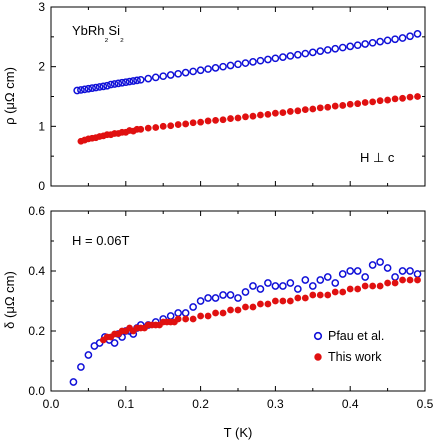 The width and height of the screenshot is (436, 442). Describe the element at coordinates (275, 404) in the screenshot. I see `x-tick-label: 0.3` at that location.